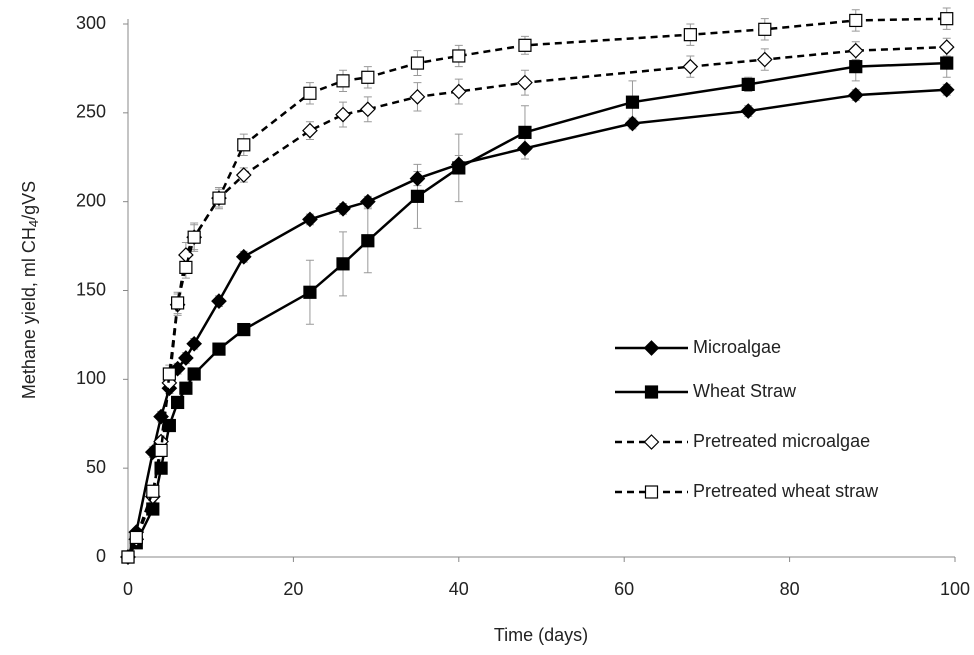  Describe the element at coordinates (101, 556) in the screenshot. I see `y-tick-label: 0` at that location.